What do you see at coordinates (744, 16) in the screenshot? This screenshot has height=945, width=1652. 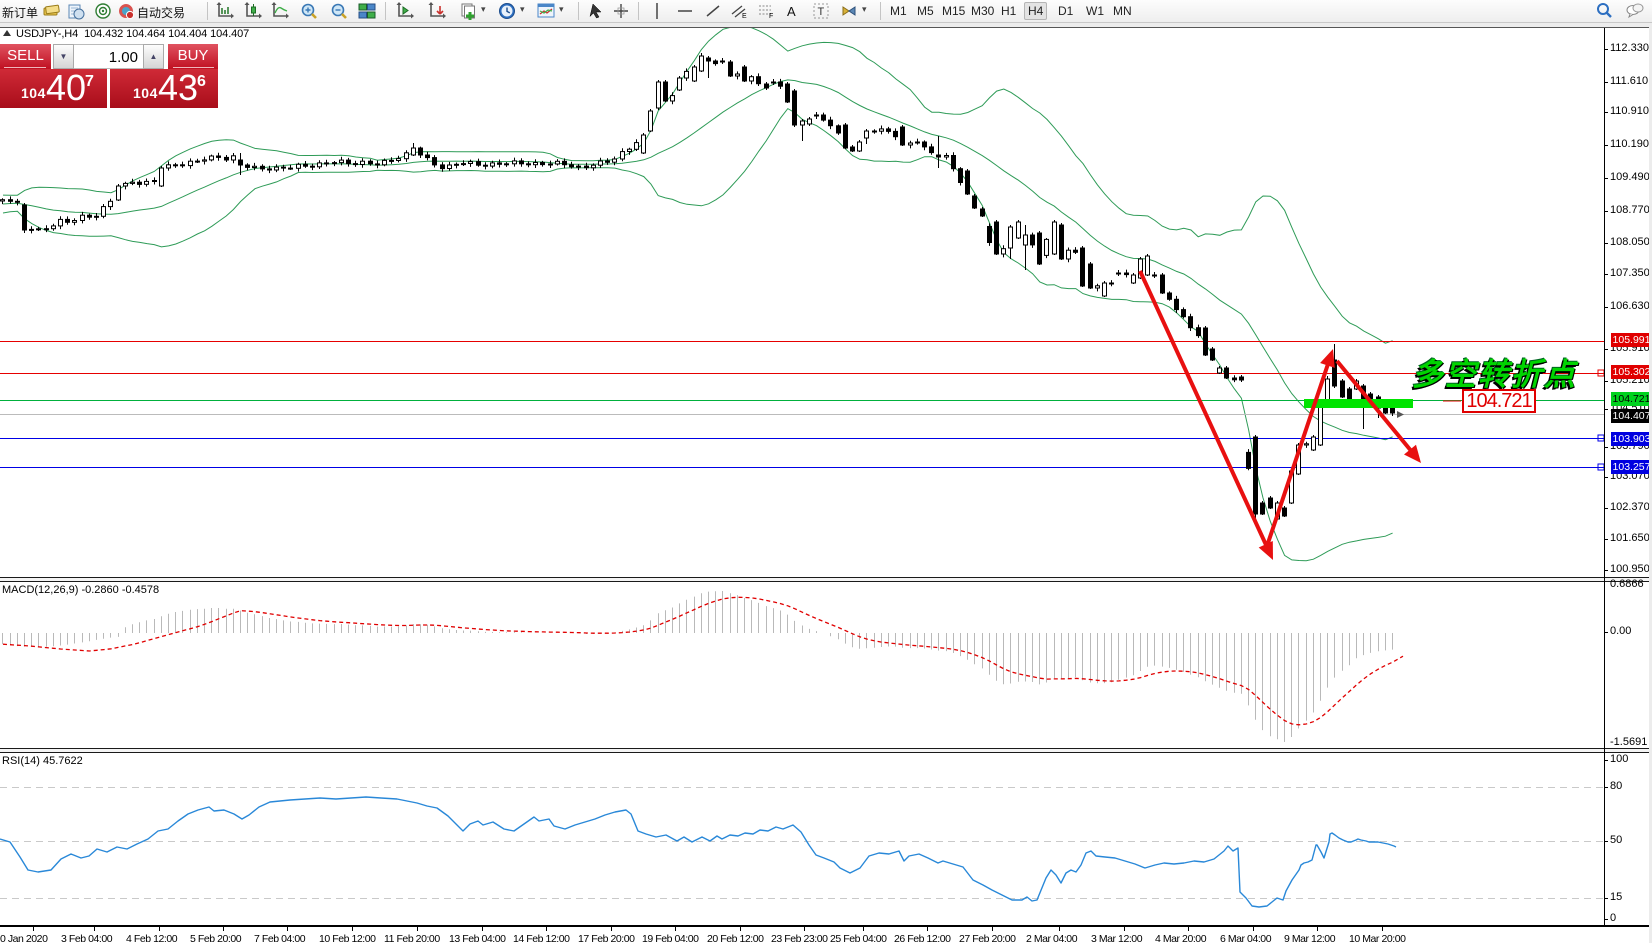 I see `svg-text: E` at bounding box center [744, 16].